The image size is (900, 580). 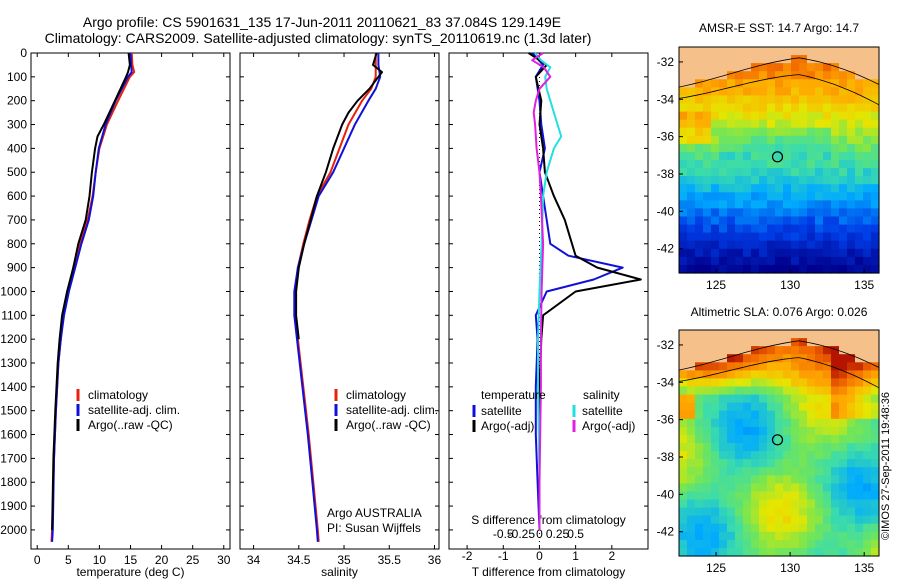 What do you see at coordinates (666, 99) in the screenshot?
I see `map-lat-label: -34` at bounding box center [666, 99].